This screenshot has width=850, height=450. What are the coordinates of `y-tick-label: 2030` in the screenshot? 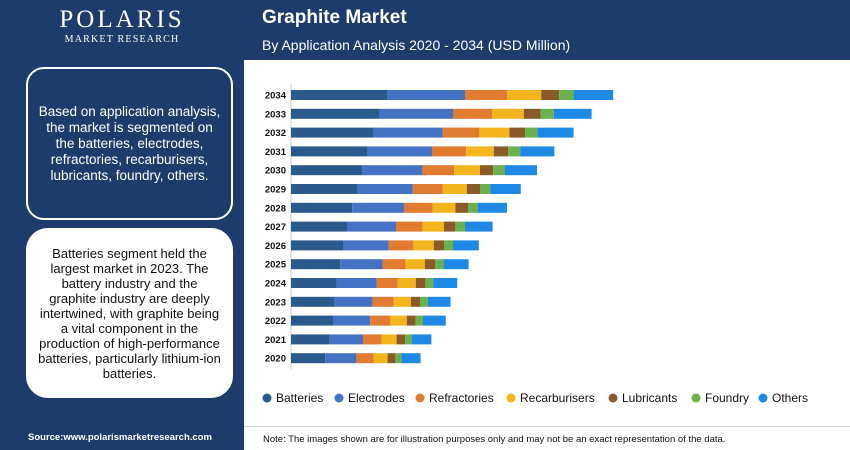 It's located at (275, 171).